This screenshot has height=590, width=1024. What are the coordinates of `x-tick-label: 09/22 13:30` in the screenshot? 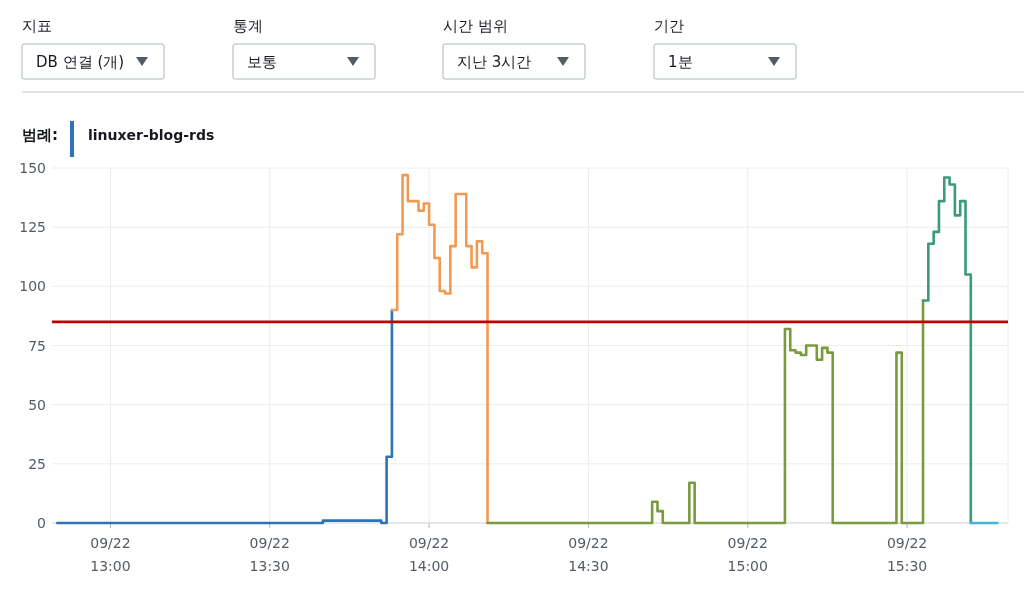 It's located at (269, 554).